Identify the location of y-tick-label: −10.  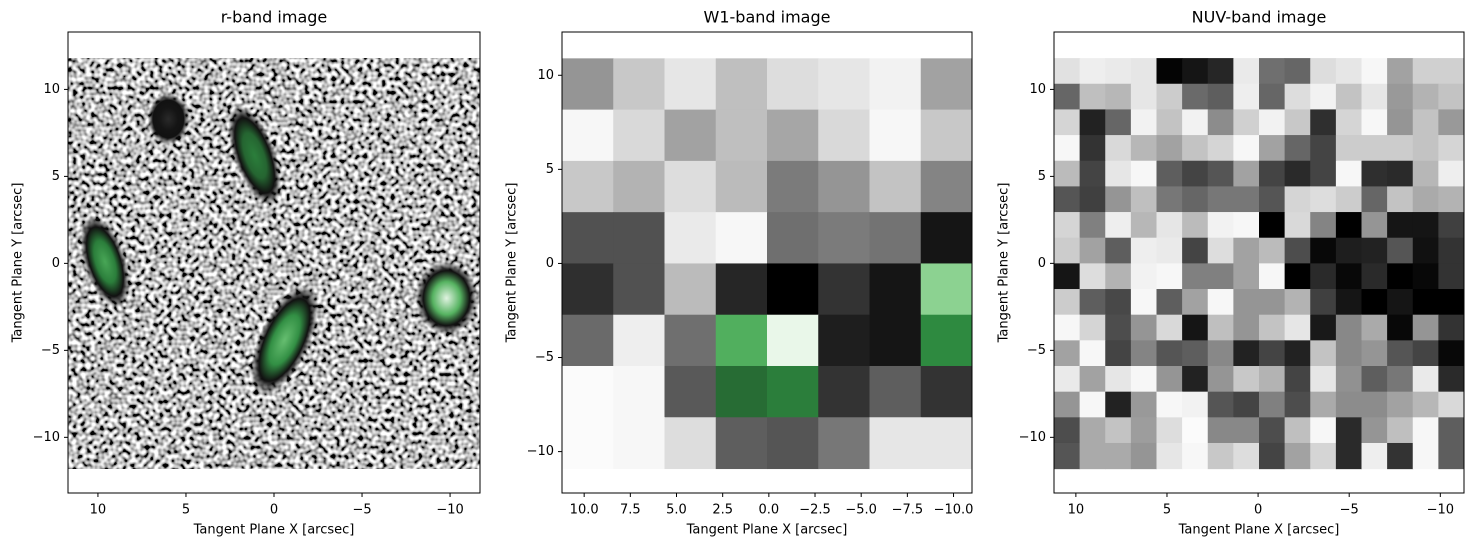
(540, 451).